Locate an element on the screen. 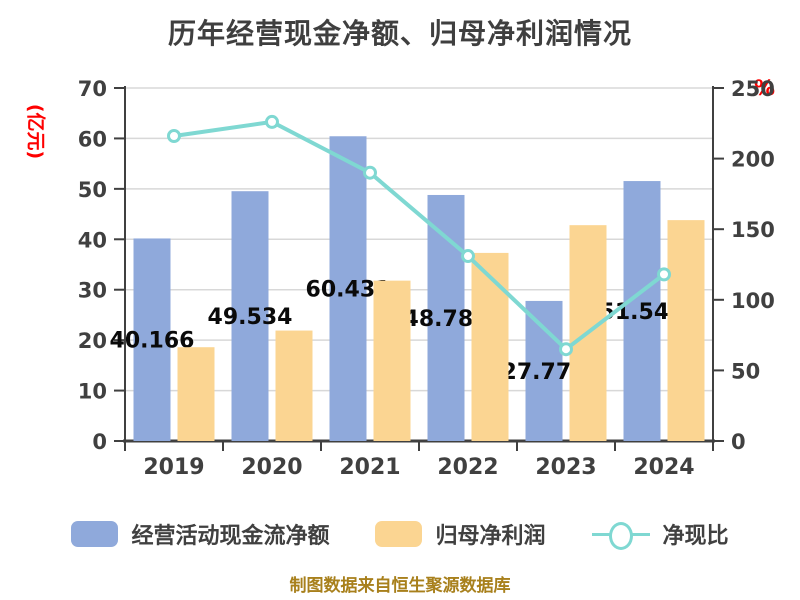  right-tick-label: 150 is located at coordinates (753, 230).